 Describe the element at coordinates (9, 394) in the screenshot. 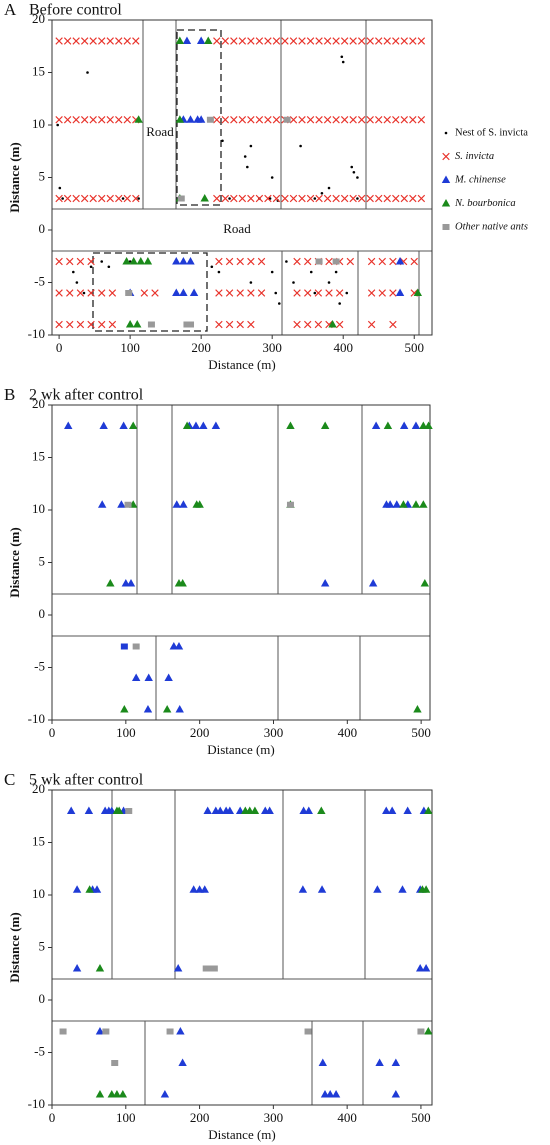

I see `panel-letter: B` at that location.